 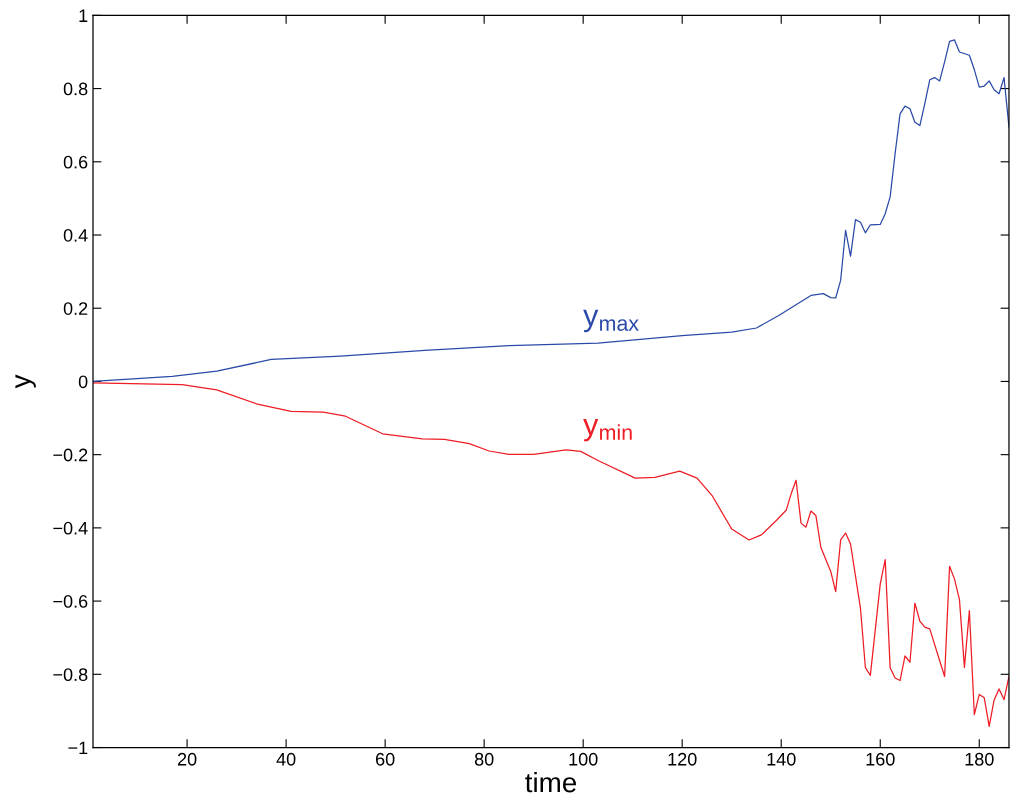 What do you see at coordinates (83, 382) in the screenshot?
I see `y-tick-label: 0` at bounding box center [83, 382].